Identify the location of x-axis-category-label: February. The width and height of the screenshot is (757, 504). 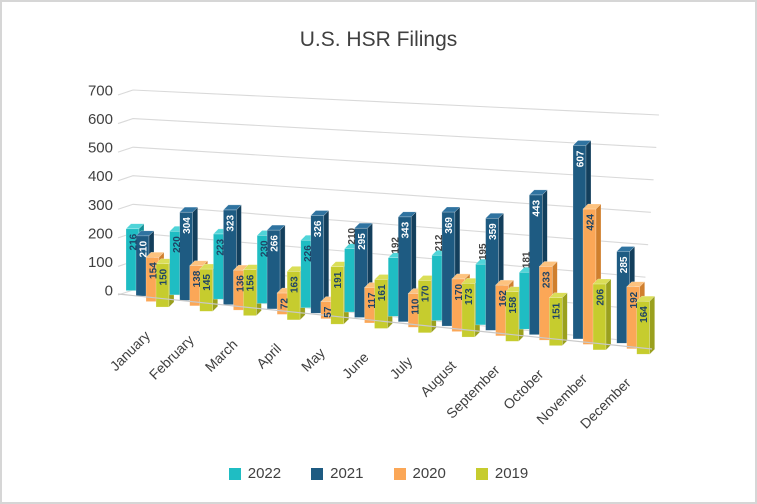
(171, 357).